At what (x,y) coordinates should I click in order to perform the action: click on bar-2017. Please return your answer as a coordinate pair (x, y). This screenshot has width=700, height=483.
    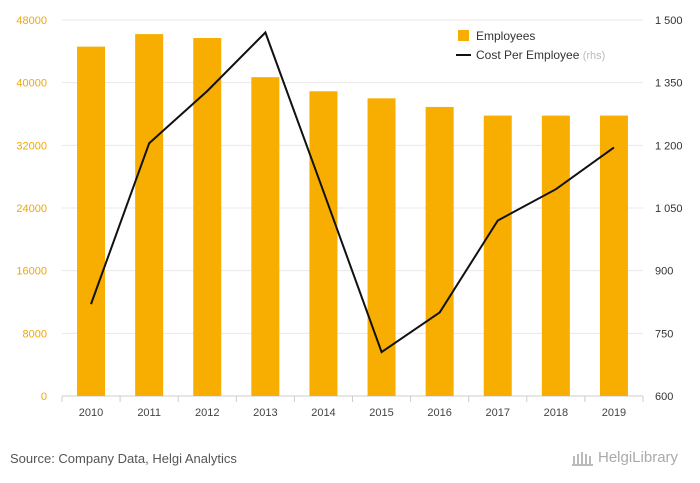
    Looking at the image, I should click on (497, 256).